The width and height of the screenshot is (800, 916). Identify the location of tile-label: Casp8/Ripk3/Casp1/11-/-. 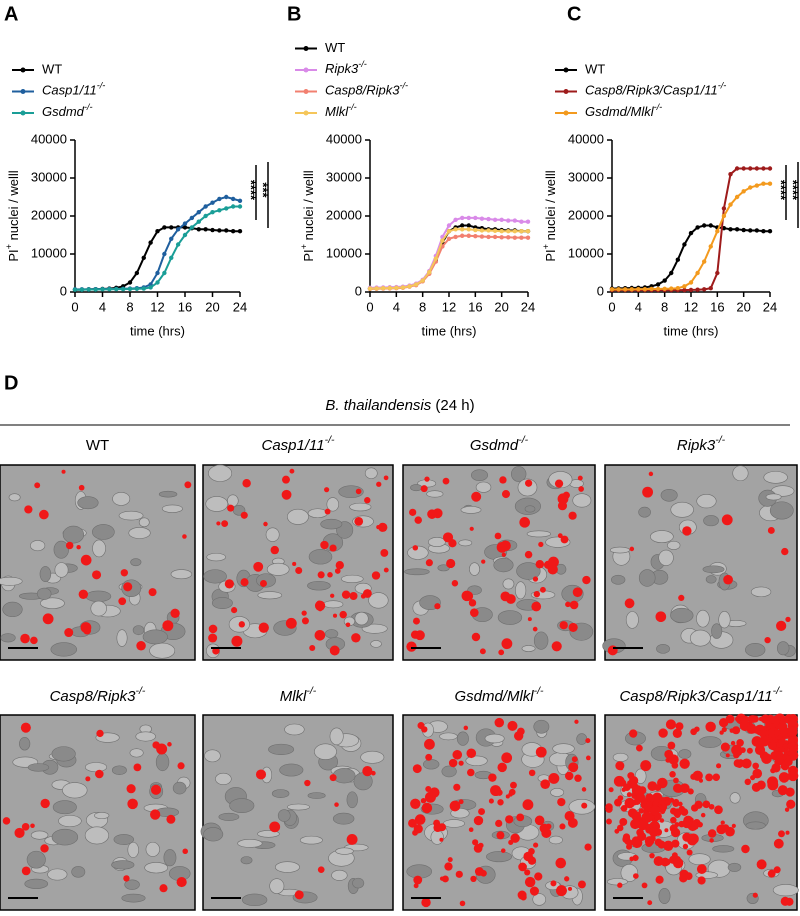
(701, 695).